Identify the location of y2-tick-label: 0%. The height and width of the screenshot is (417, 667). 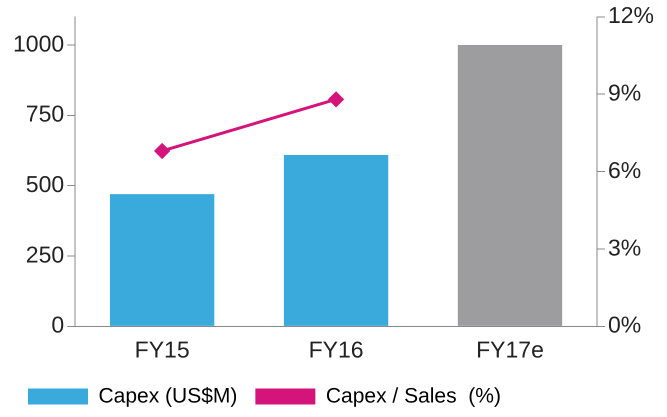
(625, 325).